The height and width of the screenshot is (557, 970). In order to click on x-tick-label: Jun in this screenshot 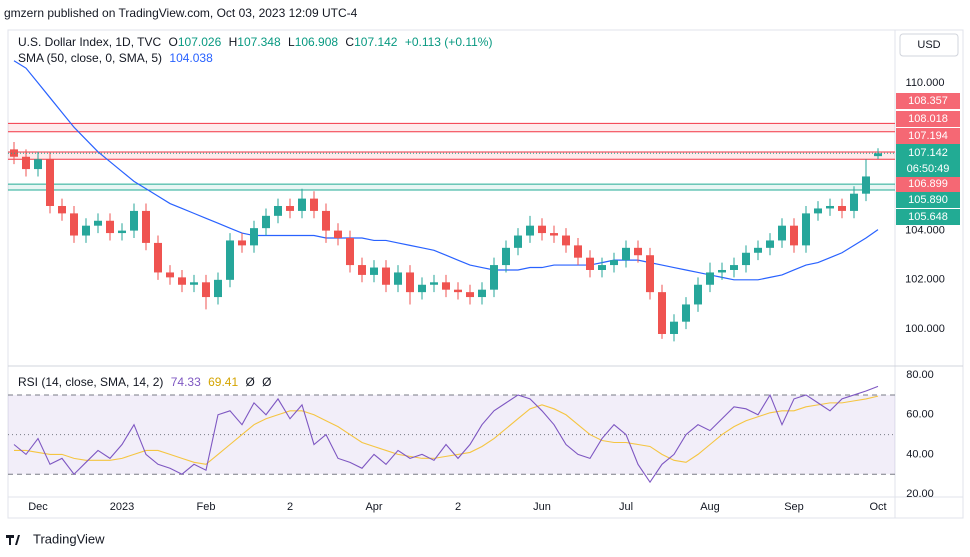, I will do `click(542, 507)`.